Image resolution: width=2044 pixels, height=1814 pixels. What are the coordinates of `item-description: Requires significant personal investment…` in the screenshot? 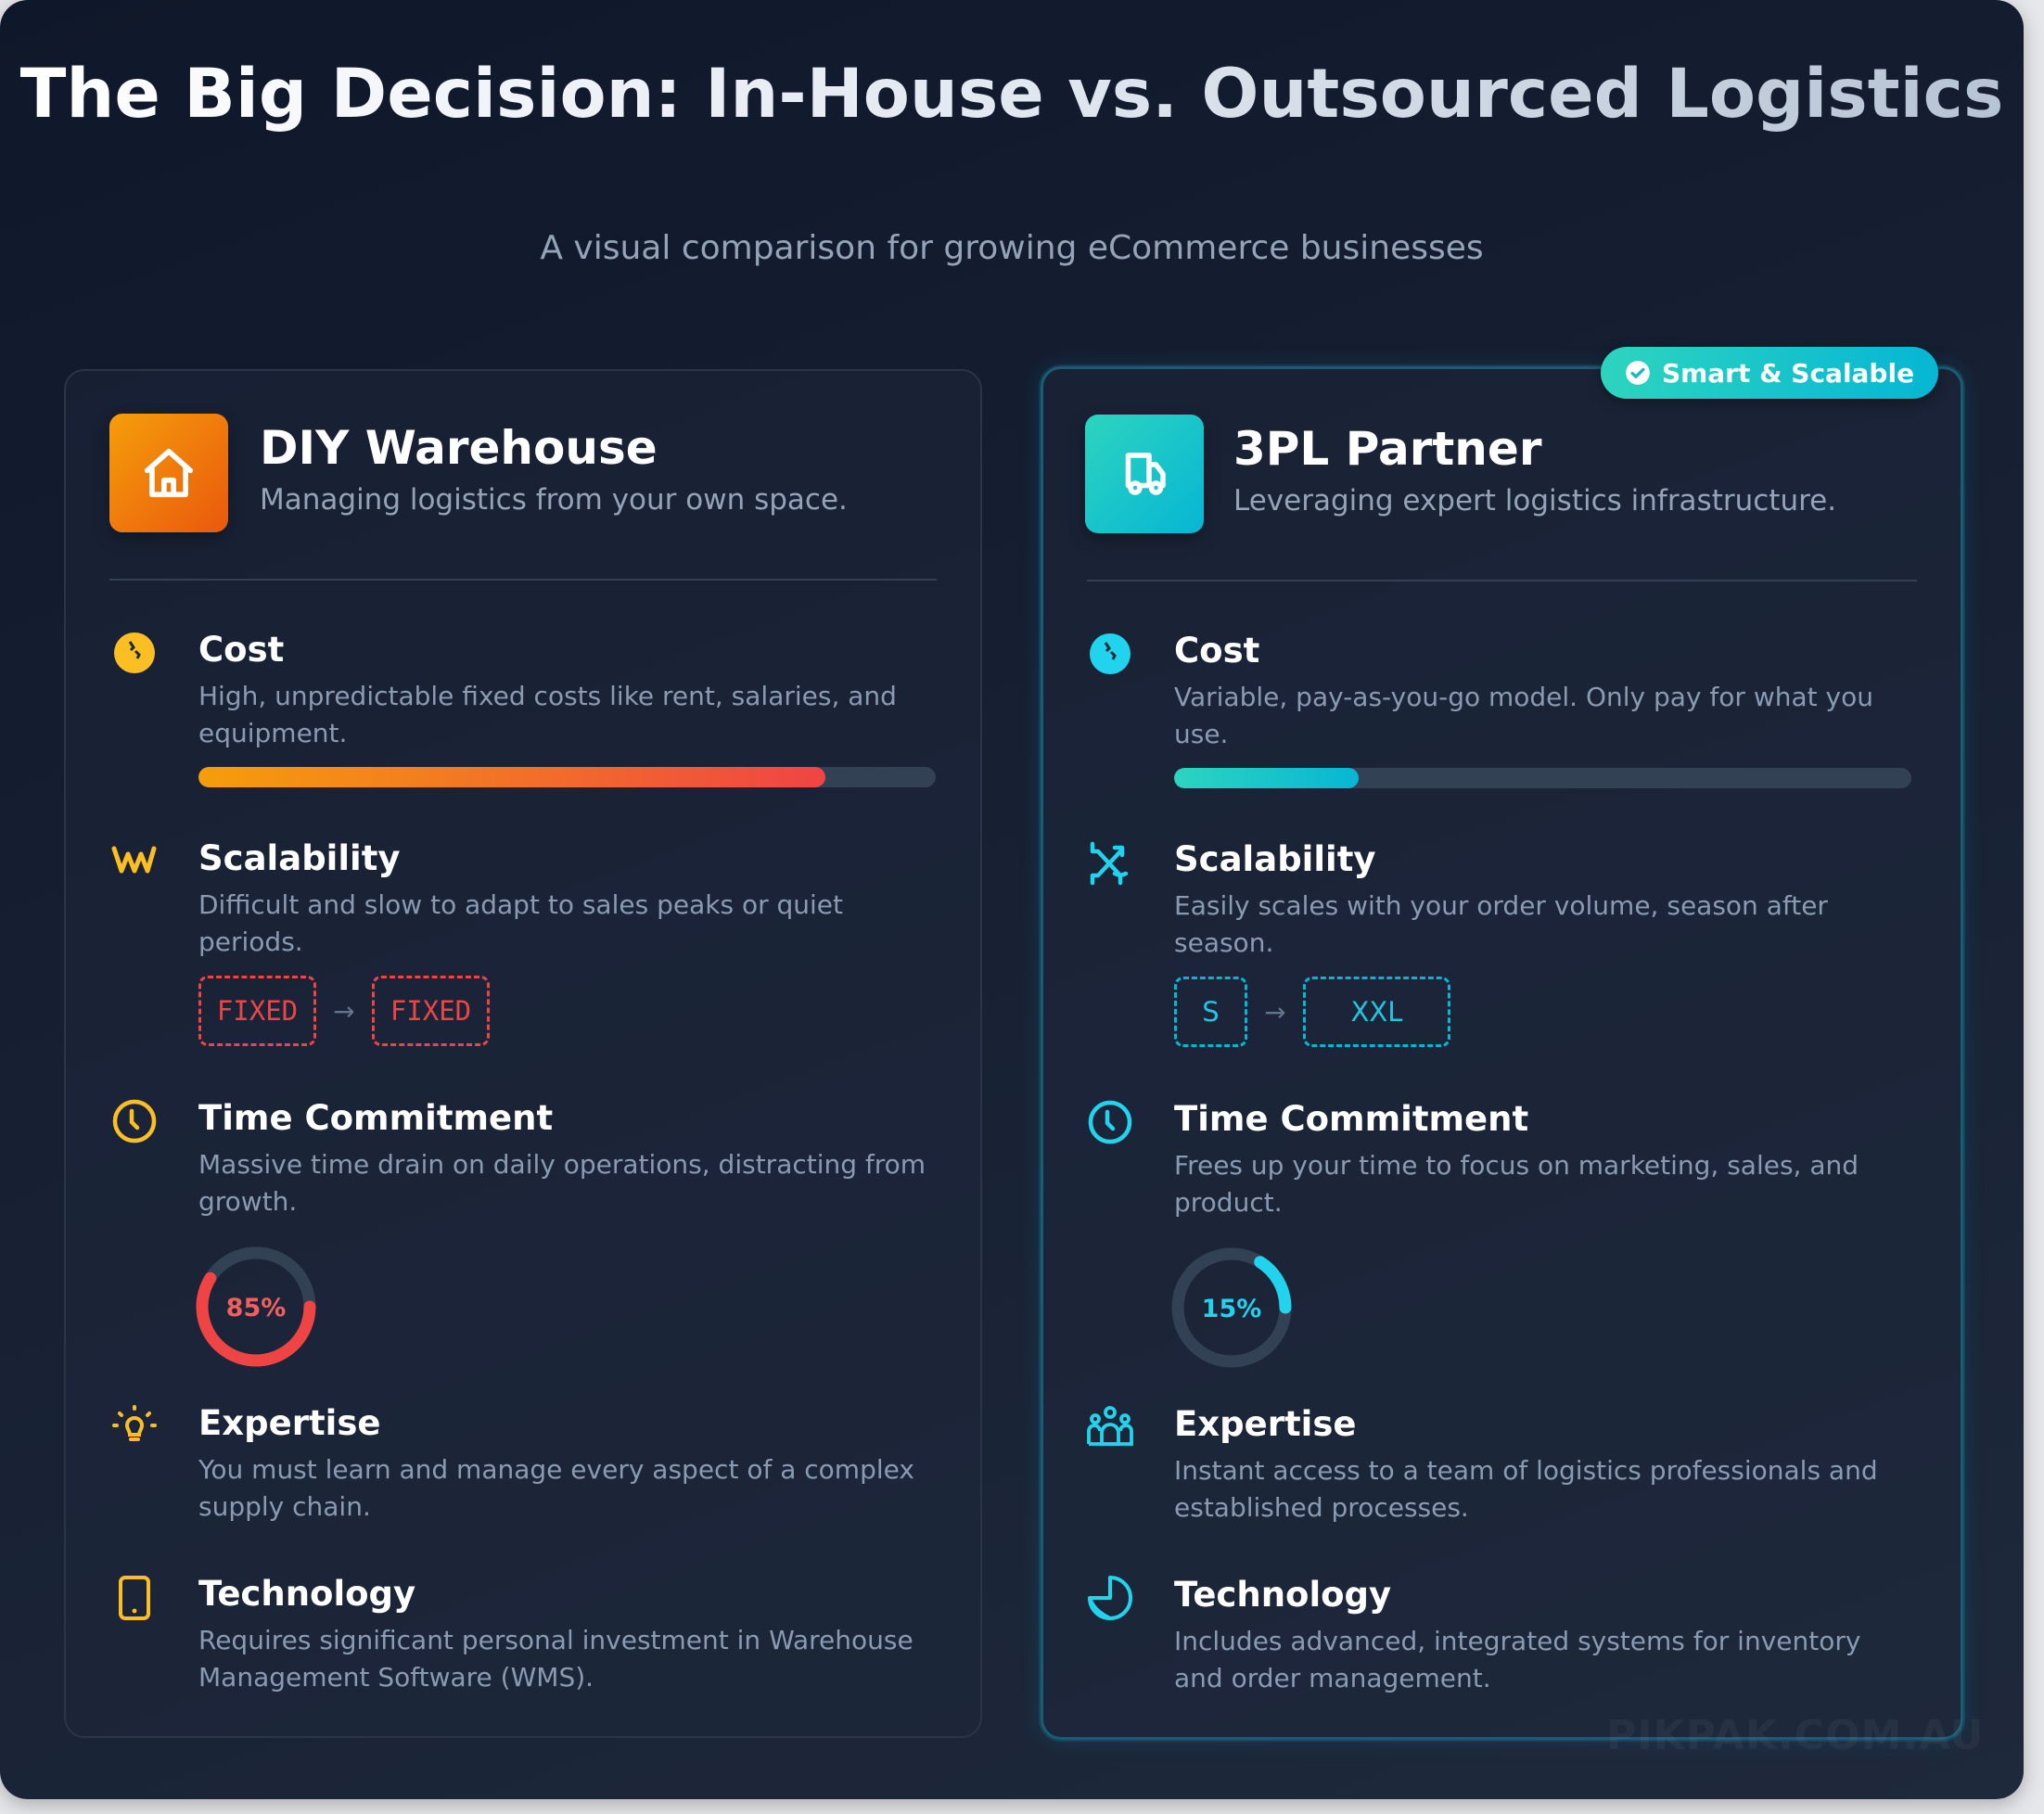 It's located at (555, 1659).